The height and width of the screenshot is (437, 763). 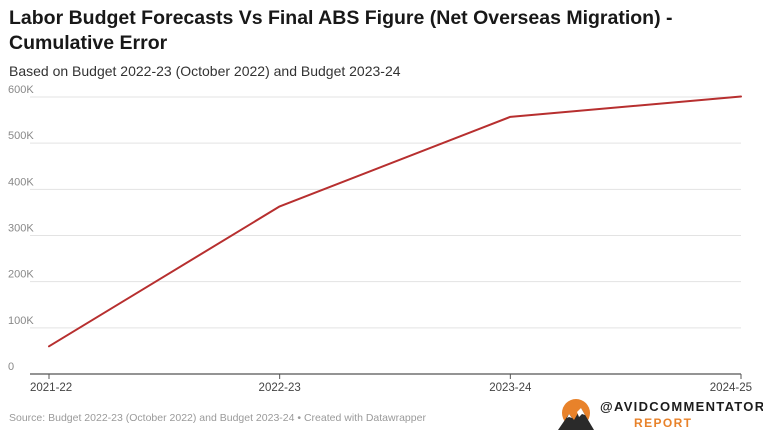 I want to click on x-tick-label: 2021-22, so click(x=51, y=388).